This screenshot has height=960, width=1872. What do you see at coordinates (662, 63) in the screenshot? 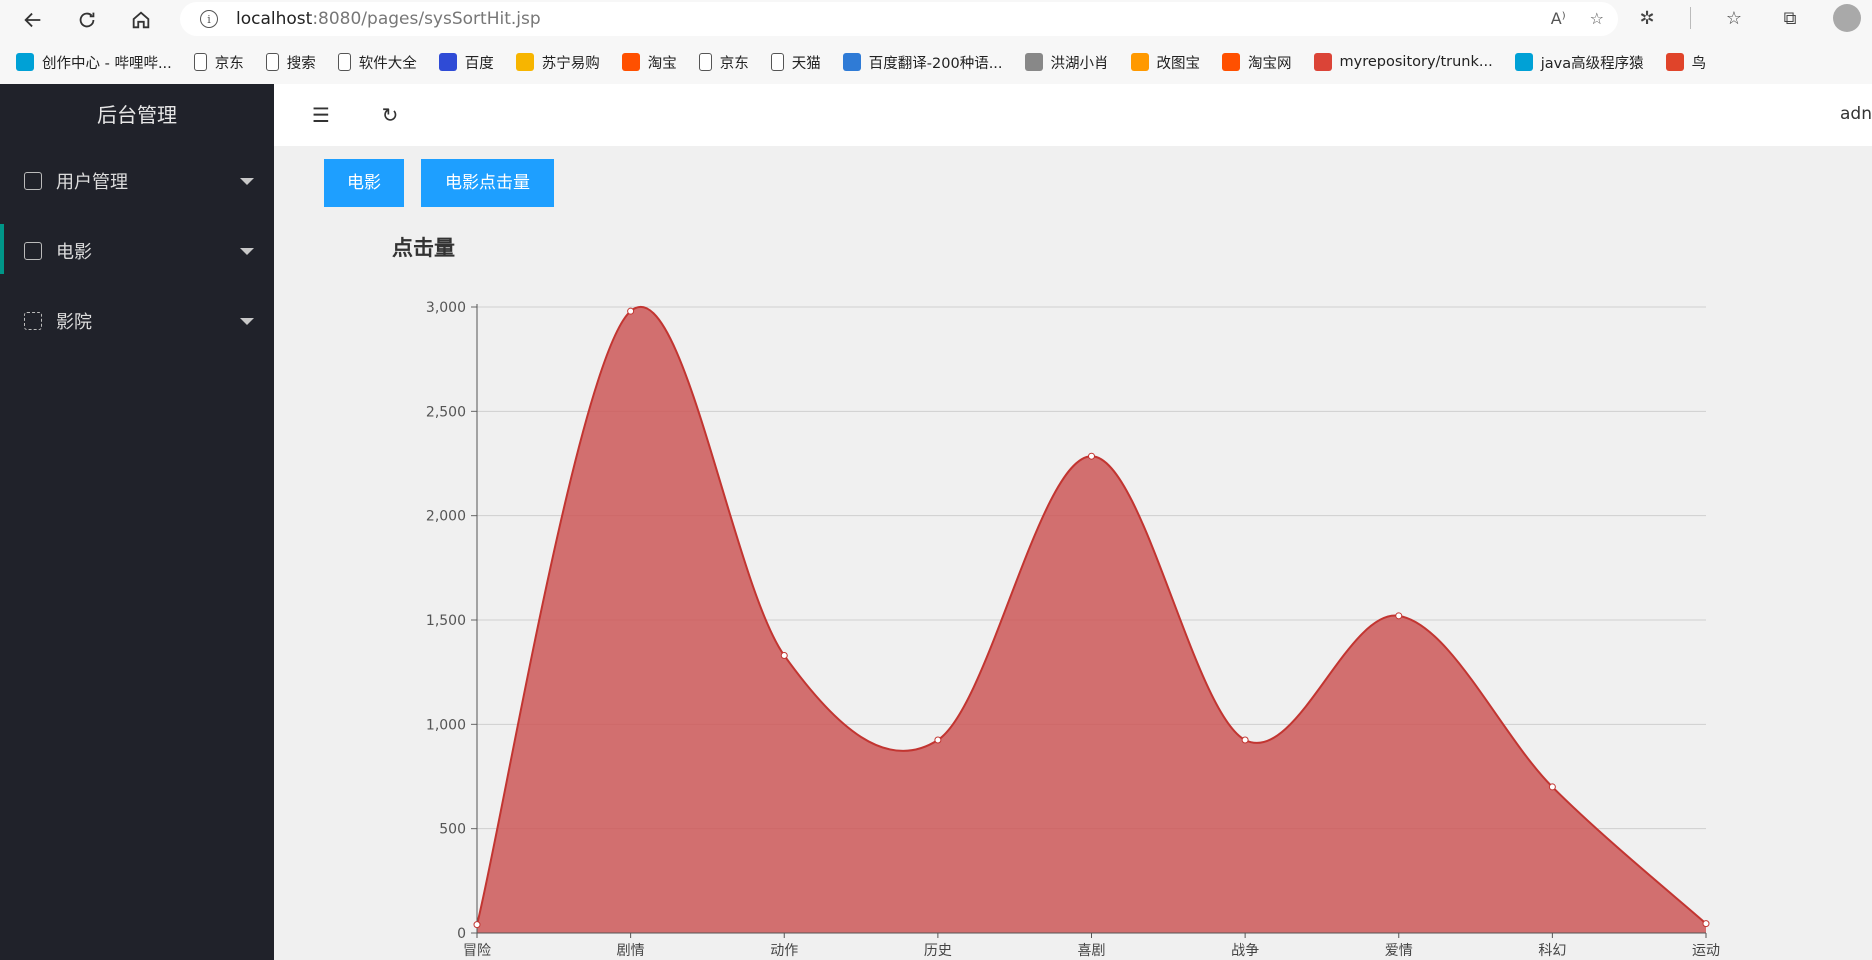
I see `bookmark-label: 淘宝` at bounding box center [662, 63].